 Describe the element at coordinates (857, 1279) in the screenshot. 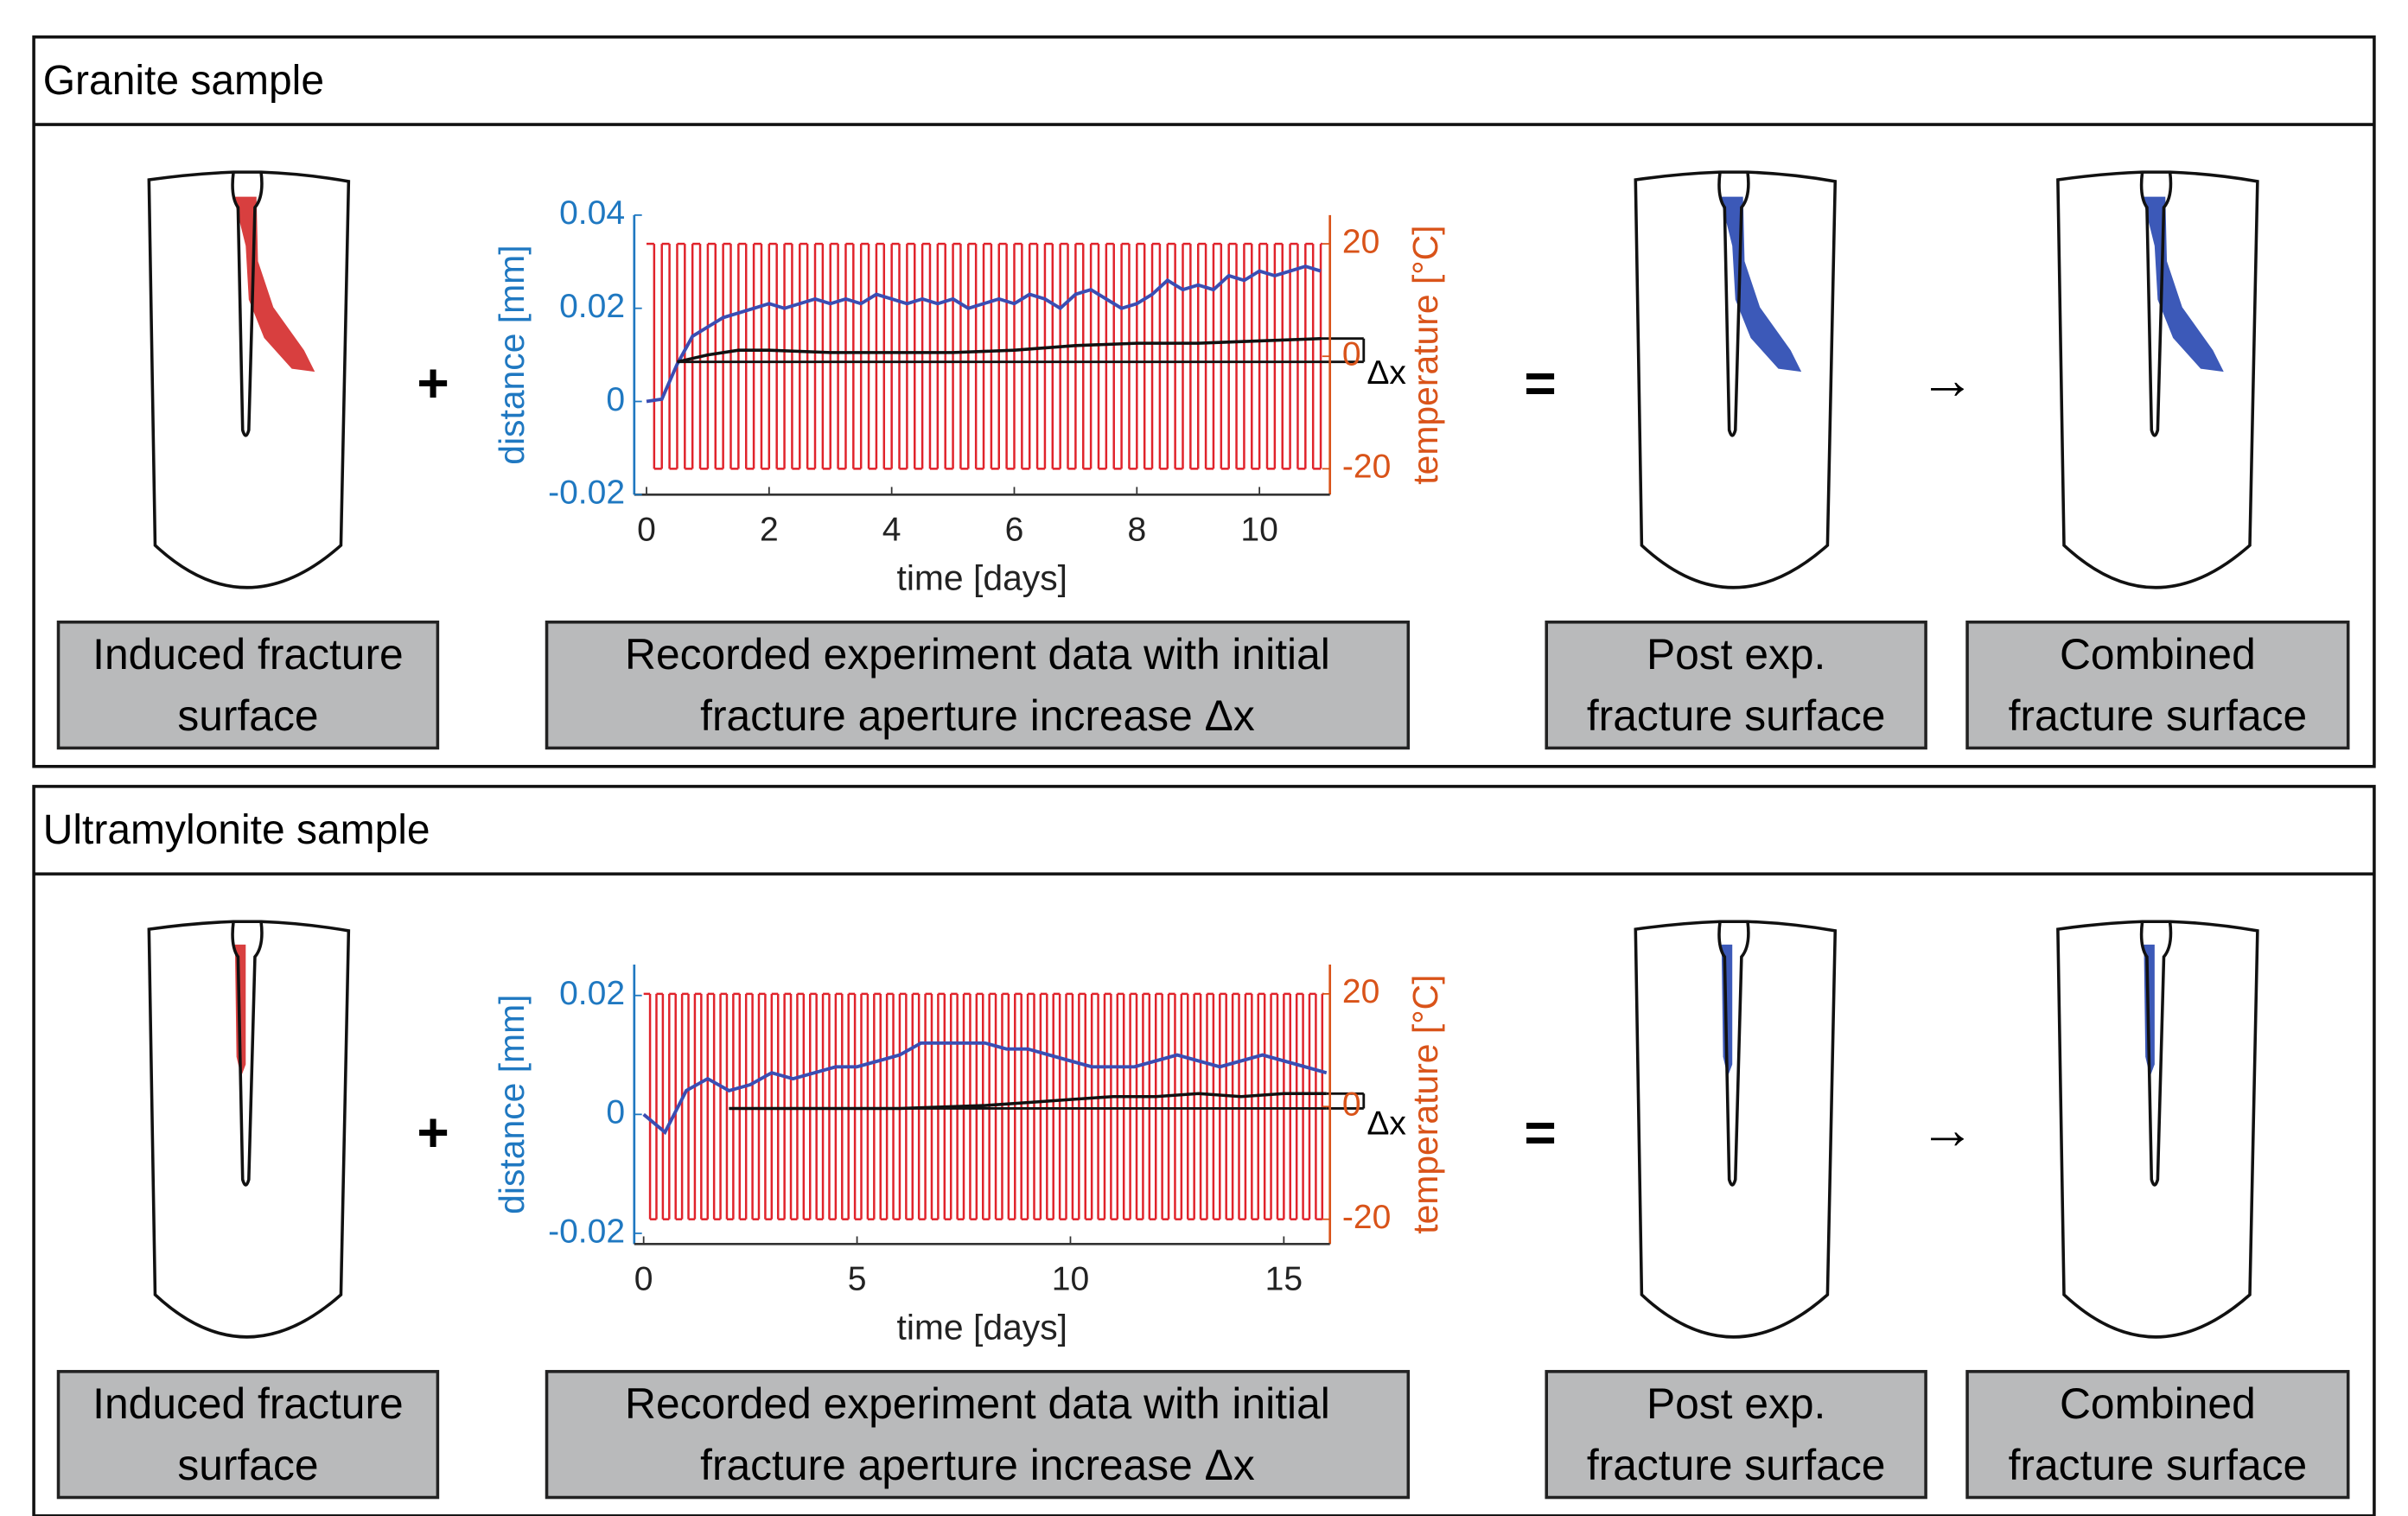

I see `x-tick-label: 5` at that location.